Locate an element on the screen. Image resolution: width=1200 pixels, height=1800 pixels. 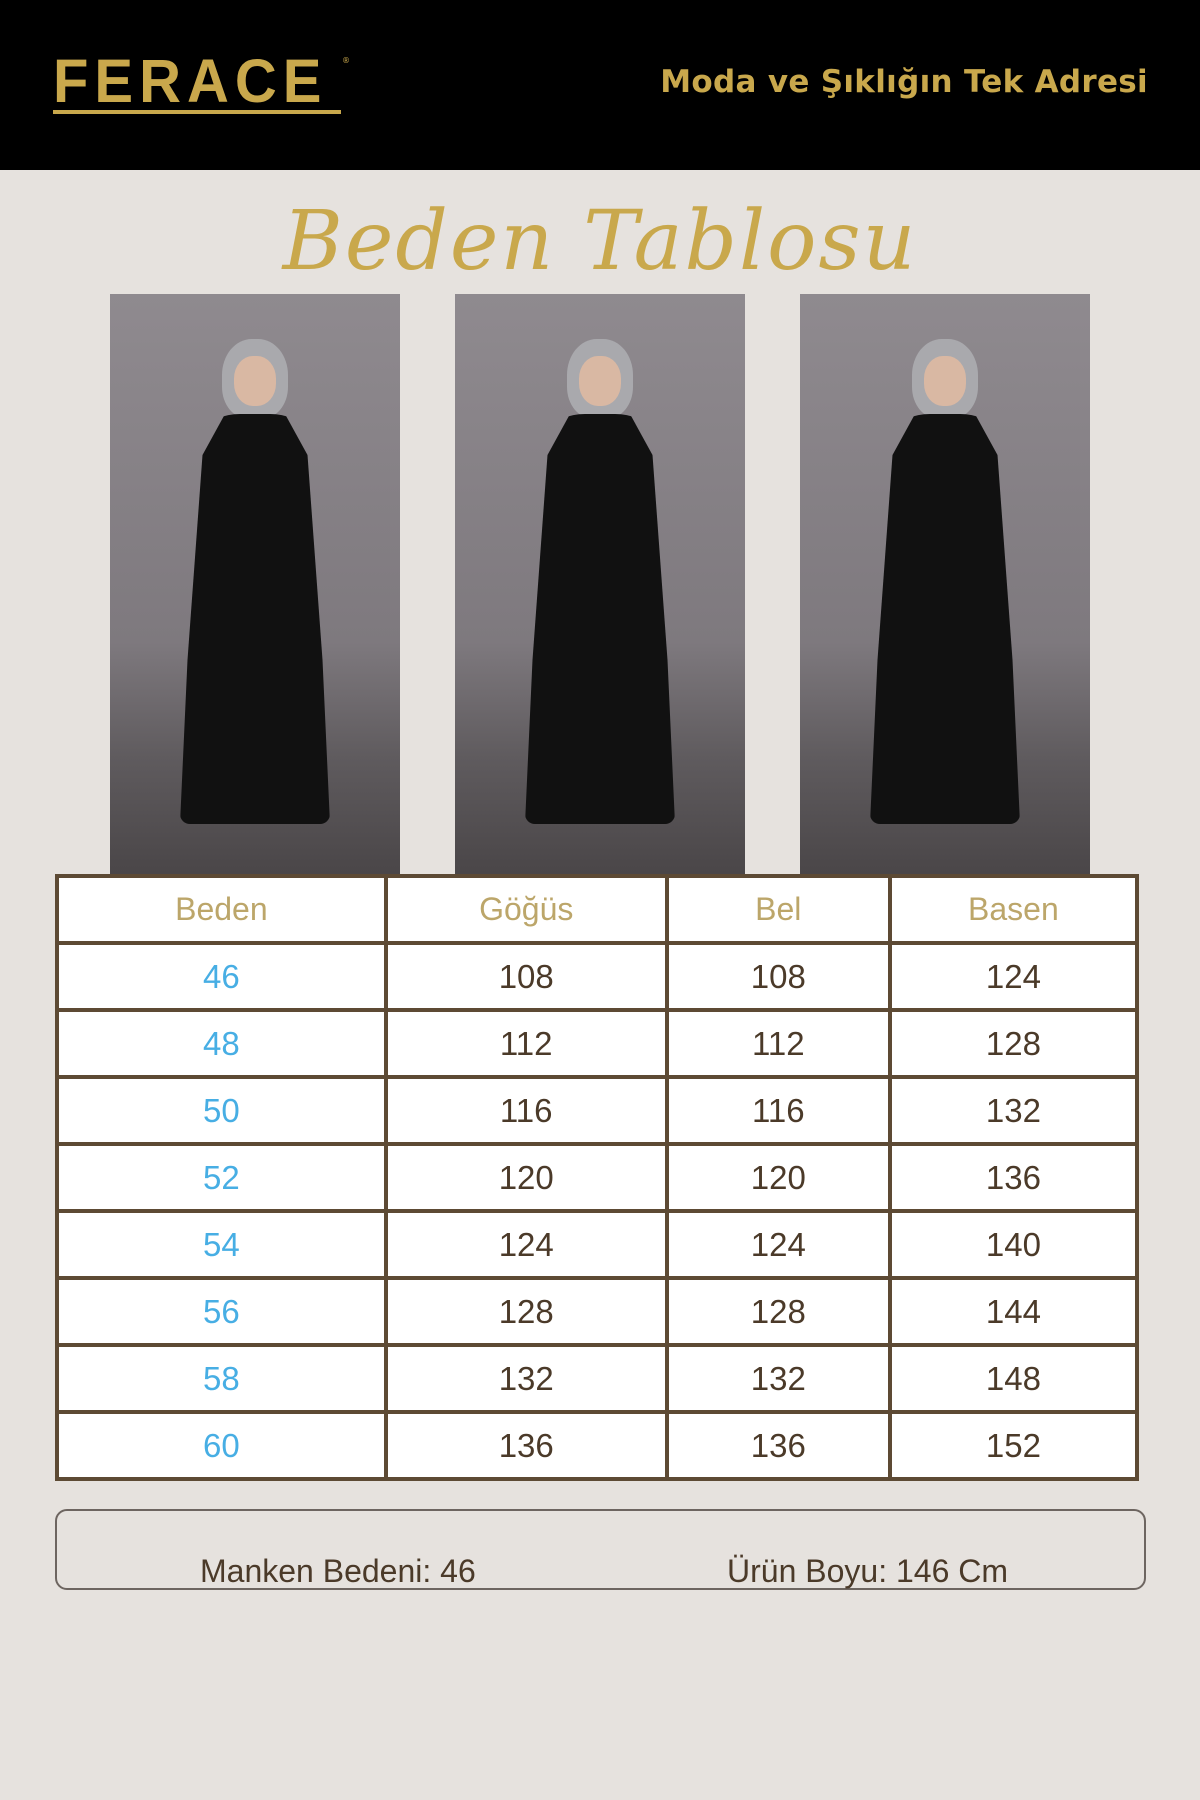
table-row: 46 108 108 124 is located at coordinates (597, 976).